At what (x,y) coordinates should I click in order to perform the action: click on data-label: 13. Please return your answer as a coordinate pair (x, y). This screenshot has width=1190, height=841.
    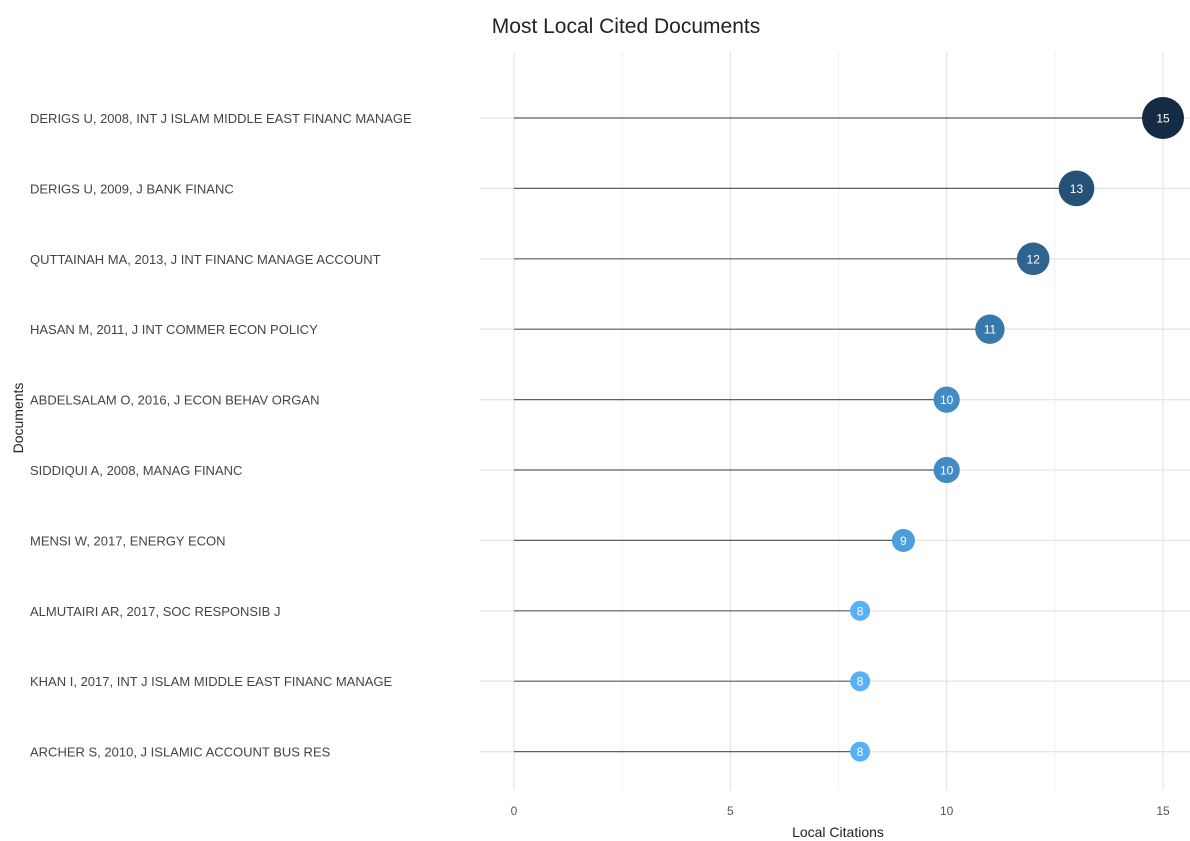
    Looking at the image, I should click on (1077, 189).